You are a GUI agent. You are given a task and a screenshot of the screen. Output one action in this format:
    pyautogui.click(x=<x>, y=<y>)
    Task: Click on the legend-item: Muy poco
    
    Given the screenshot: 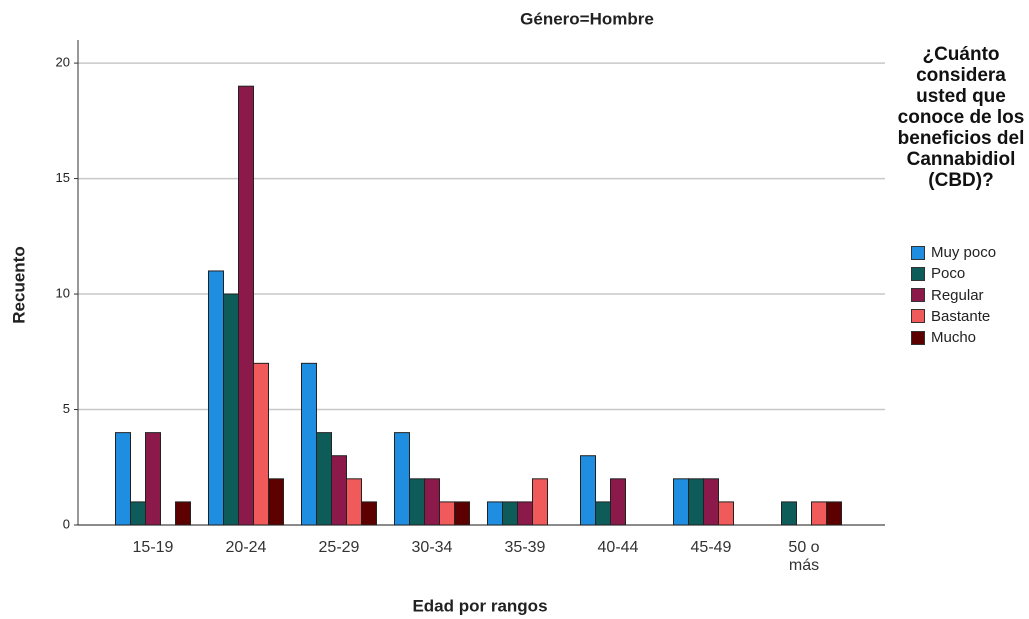 What is the action you would take?
    pyautogui.click(x=953, y=252)
    